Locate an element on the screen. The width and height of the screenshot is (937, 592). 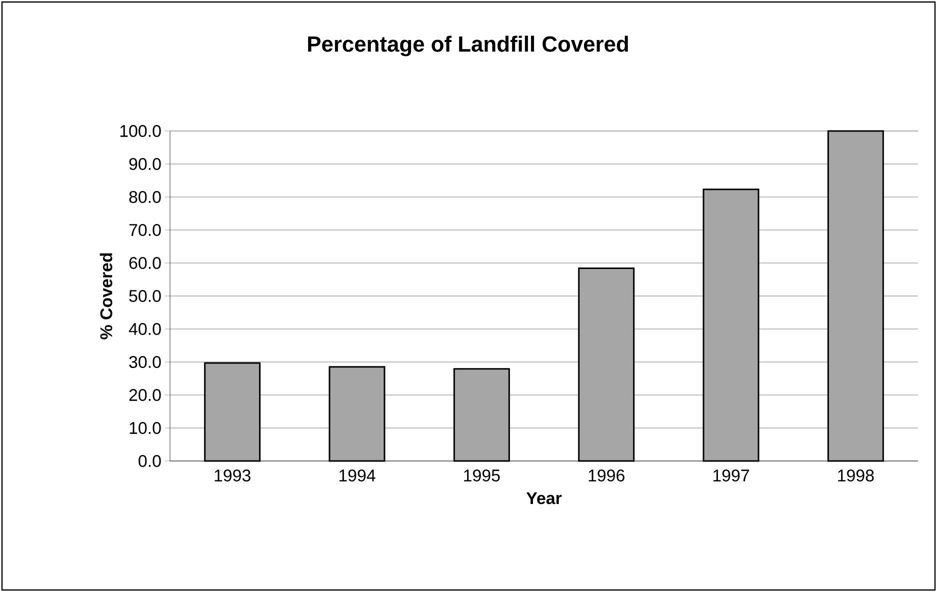
y-tick-label: 90.0 is located at coordinates (145, 164).